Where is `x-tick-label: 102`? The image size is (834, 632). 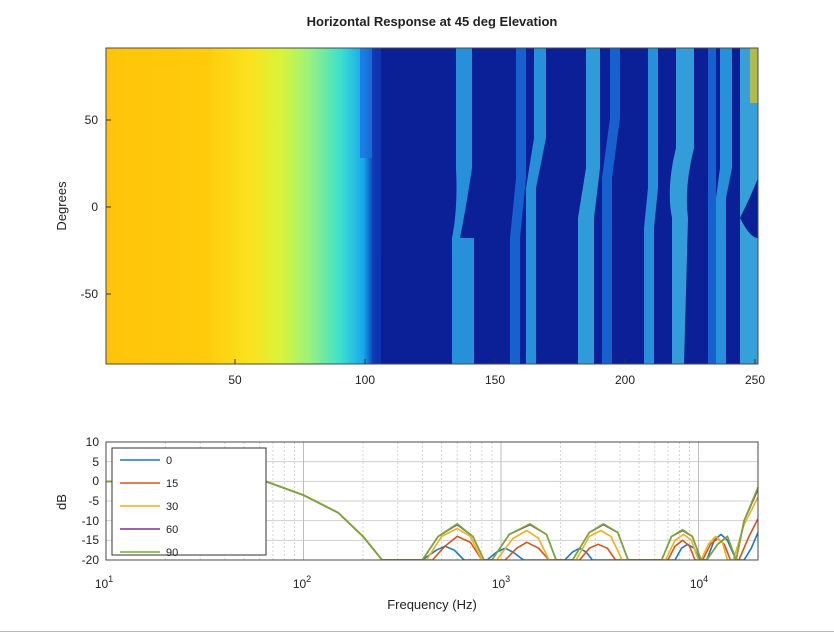 x-tick-label: 102 is located at coordinates (302, 582).